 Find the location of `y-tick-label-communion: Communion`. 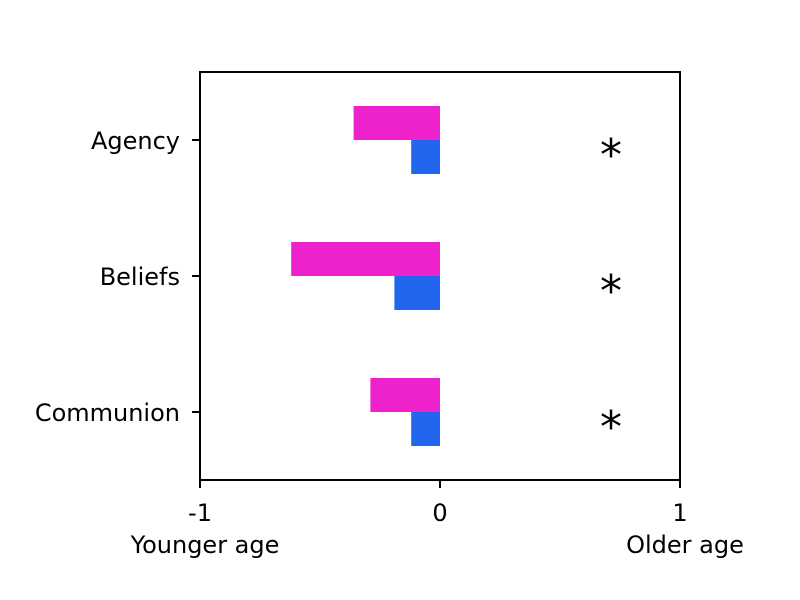

y-tick-label-communion: Communion is located at coordinates (107, 413).